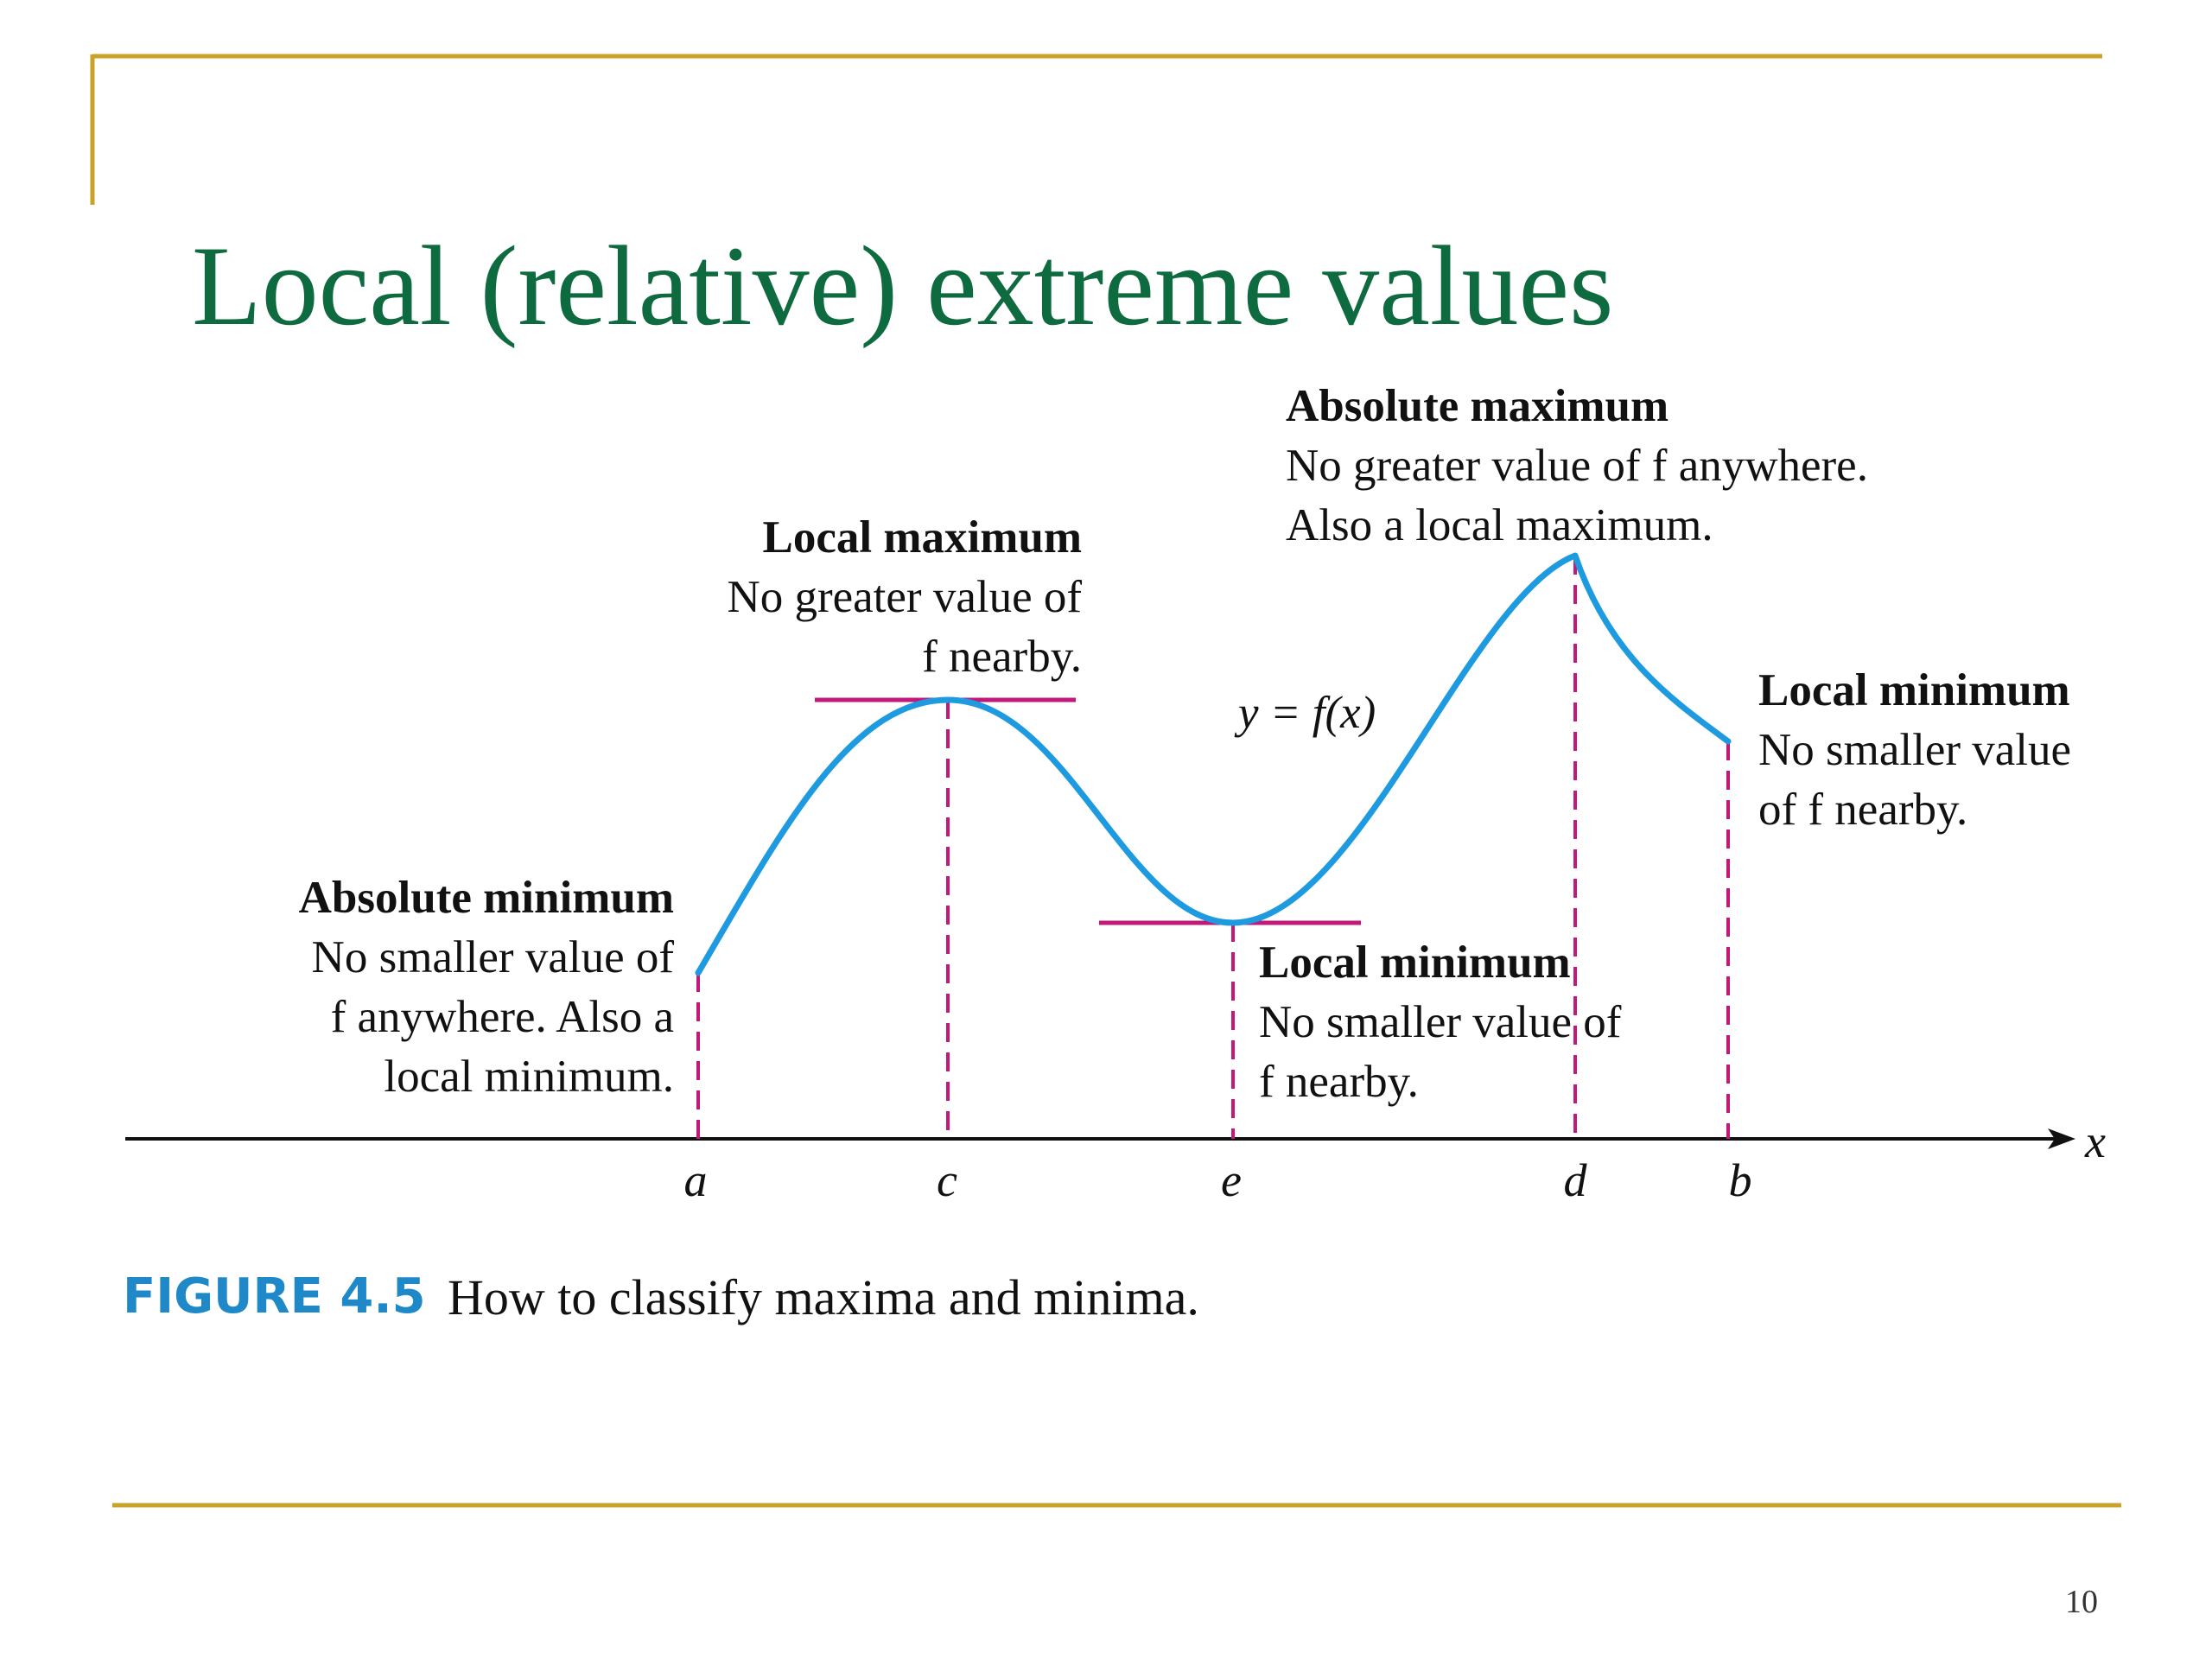  What do you see at coordinates (1477, 406) in the screenshot?
I see `absolute-maximum-heading: Absolute maximum` at bounding box center [1477, 406].